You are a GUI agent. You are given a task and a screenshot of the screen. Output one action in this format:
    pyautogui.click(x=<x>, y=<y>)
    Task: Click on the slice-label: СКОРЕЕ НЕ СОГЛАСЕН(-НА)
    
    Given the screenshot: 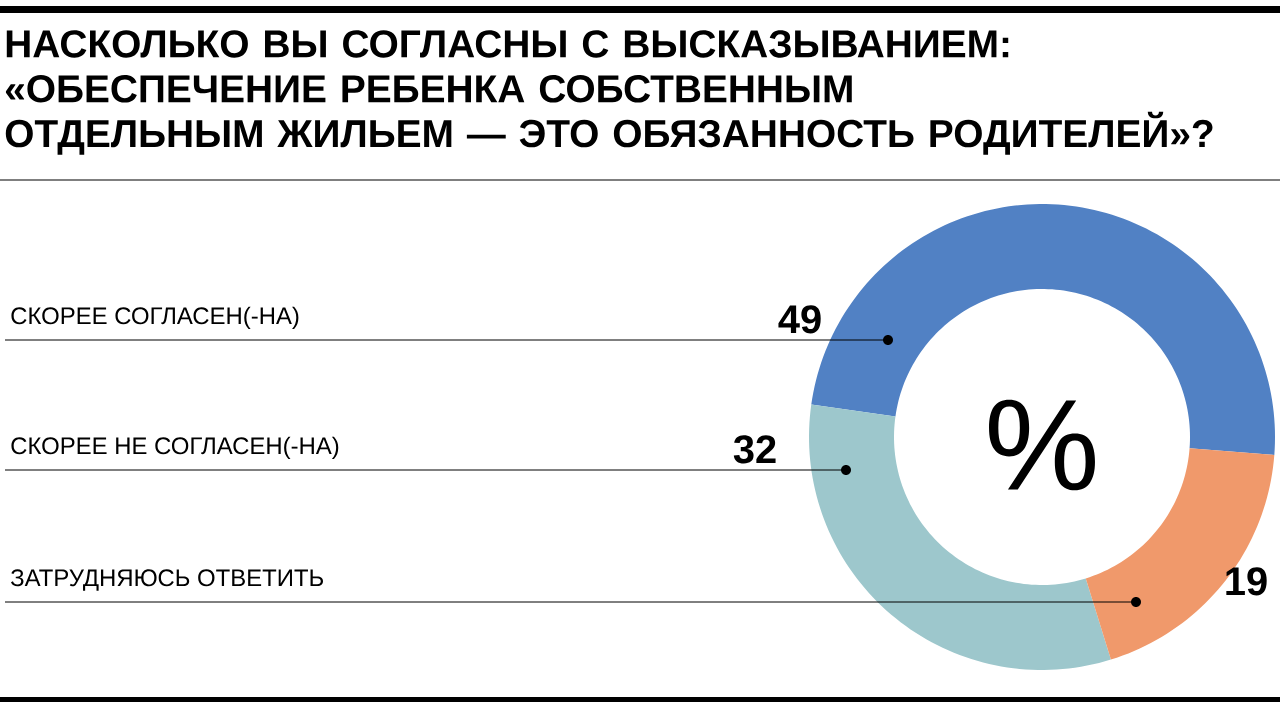 What is the action you would take?
    pyautogui.click(x=175, y=447)
    